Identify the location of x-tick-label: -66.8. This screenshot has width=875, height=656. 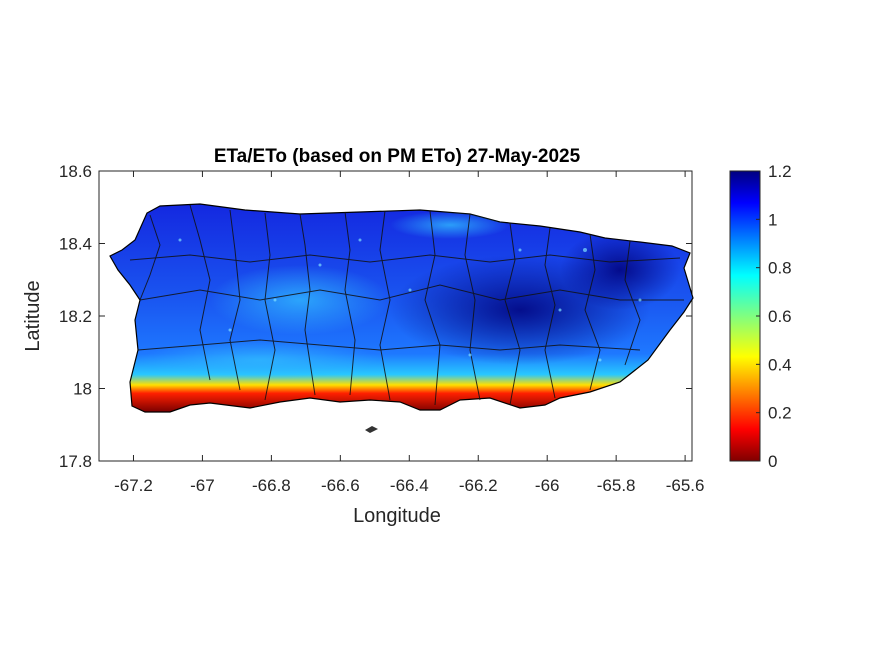
(271, 485).